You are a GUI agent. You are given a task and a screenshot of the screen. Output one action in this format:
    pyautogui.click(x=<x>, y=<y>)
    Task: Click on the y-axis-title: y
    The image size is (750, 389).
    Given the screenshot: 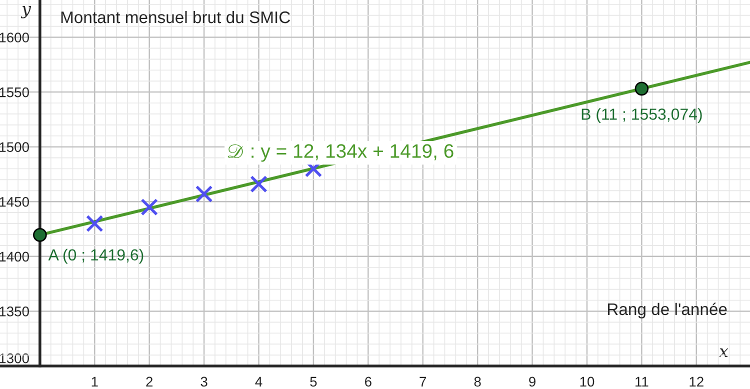 What is the action you would take?
    pyautogui.click(x=26, y=12)
    